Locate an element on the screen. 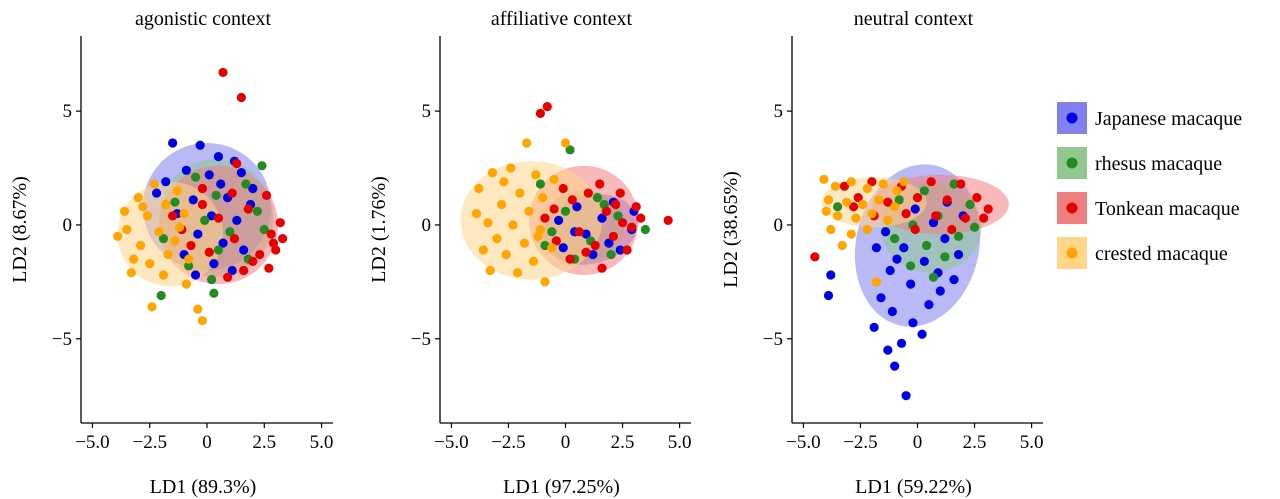 The width and height of the screenshot is (1280, 499). chart-title: neutral context is located at coordinates (914, 19).